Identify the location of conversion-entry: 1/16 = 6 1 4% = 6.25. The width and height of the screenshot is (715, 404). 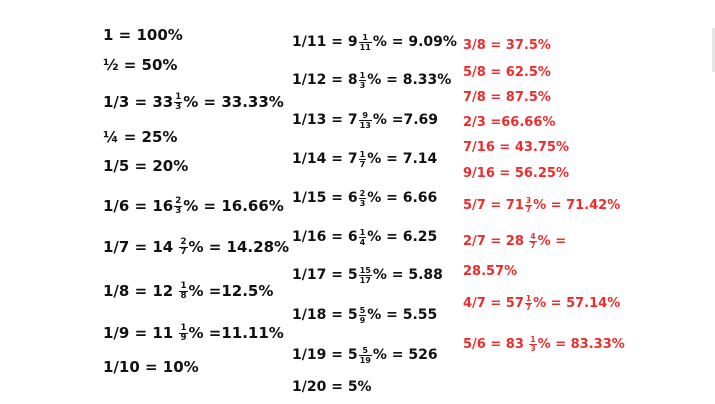
(365, 237).